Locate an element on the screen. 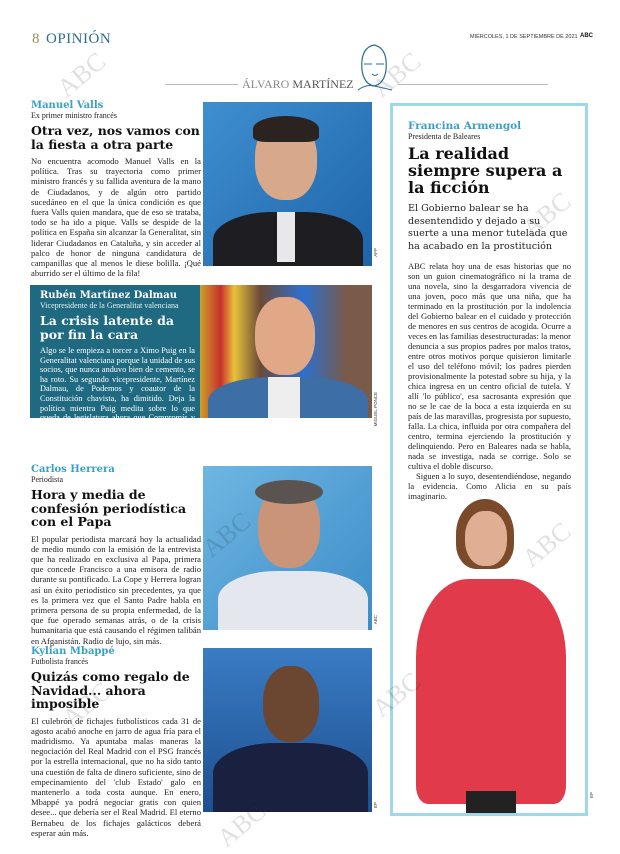 Image resolution: width=620 pixels, height=854 pixels. watermark: ABC is located at coordinates (81, 74).